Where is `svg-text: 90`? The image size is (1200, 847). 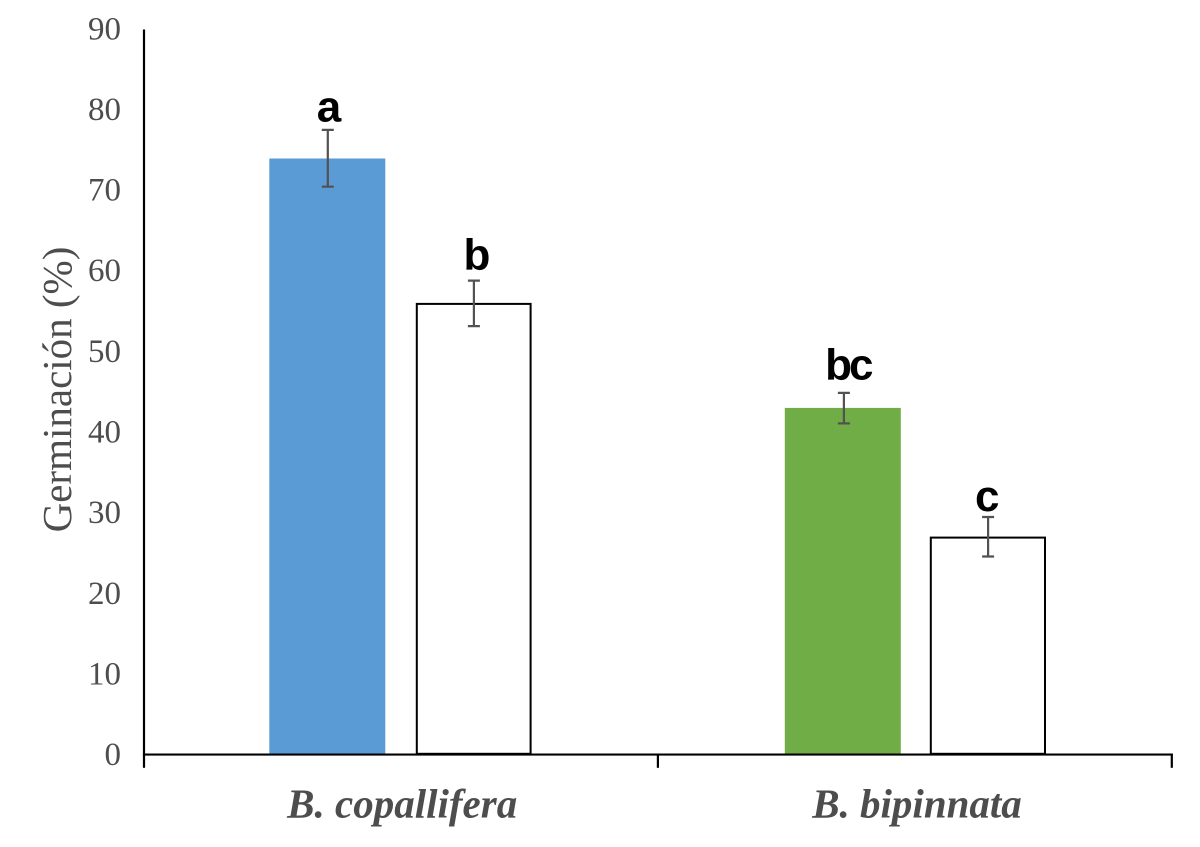 svg-text: 90 is located at coordinates (104, 29).